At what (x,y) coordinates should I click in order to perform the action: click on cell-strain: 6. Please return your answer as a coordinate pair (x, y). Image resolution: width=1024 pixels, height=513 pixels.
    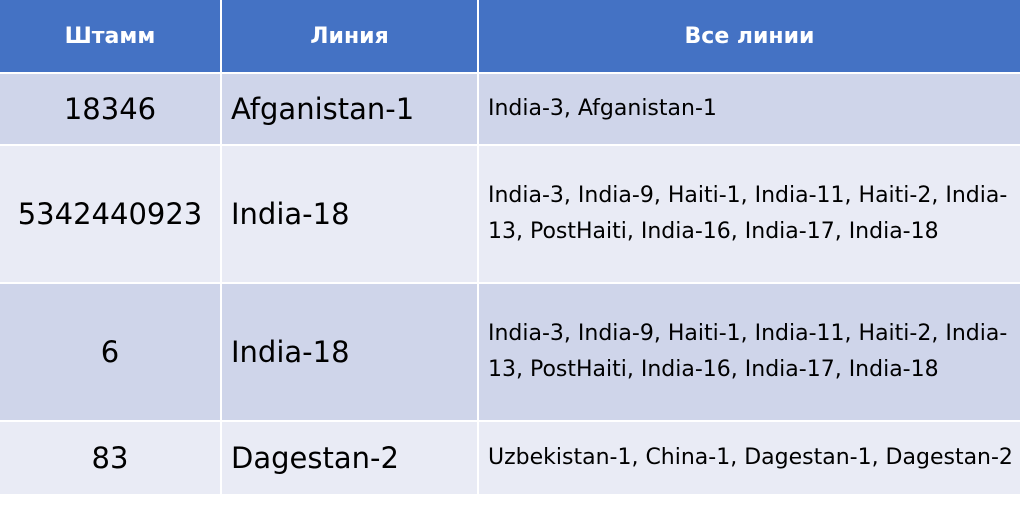
    Looking at the image, I should click on (111, 352).